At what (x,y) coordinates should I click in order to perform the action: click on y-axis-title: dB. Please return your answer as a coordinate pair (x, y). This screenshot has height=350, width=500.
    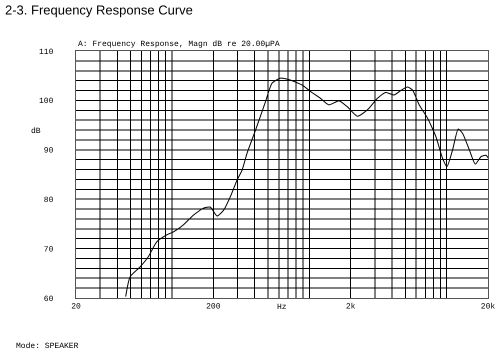
    Looking at the image, I should click on (36, 131).